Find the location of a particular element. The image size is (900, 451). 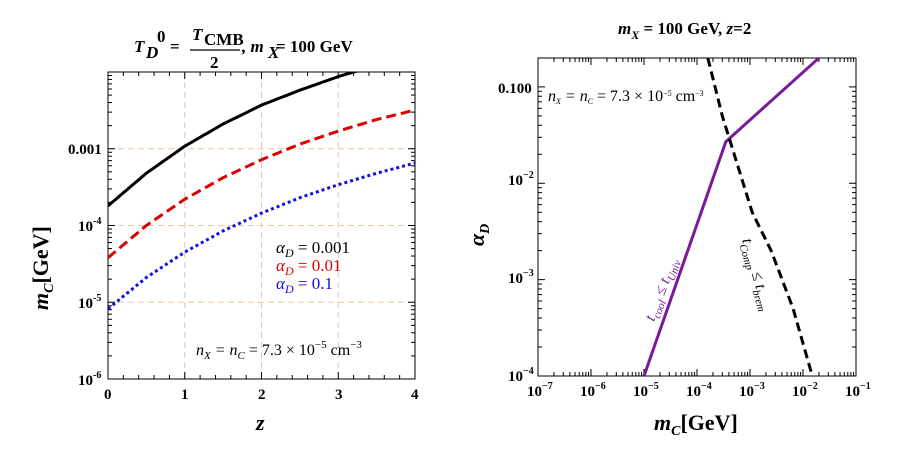

left-title-rest-sub: X is located at coordinates (273, 52).